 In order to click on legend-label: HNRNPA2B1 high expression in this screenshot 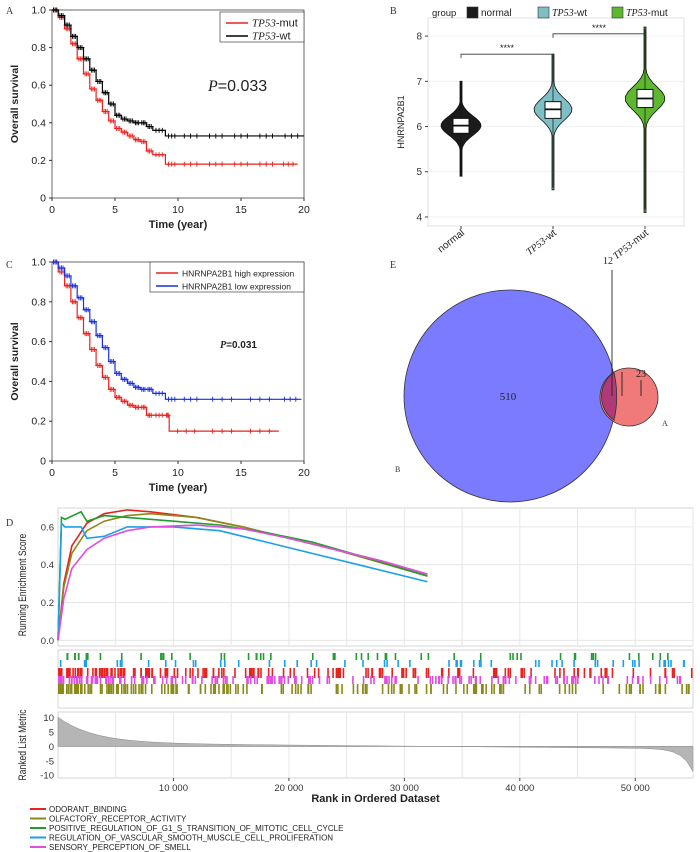, I will do `click(238, 274)`.